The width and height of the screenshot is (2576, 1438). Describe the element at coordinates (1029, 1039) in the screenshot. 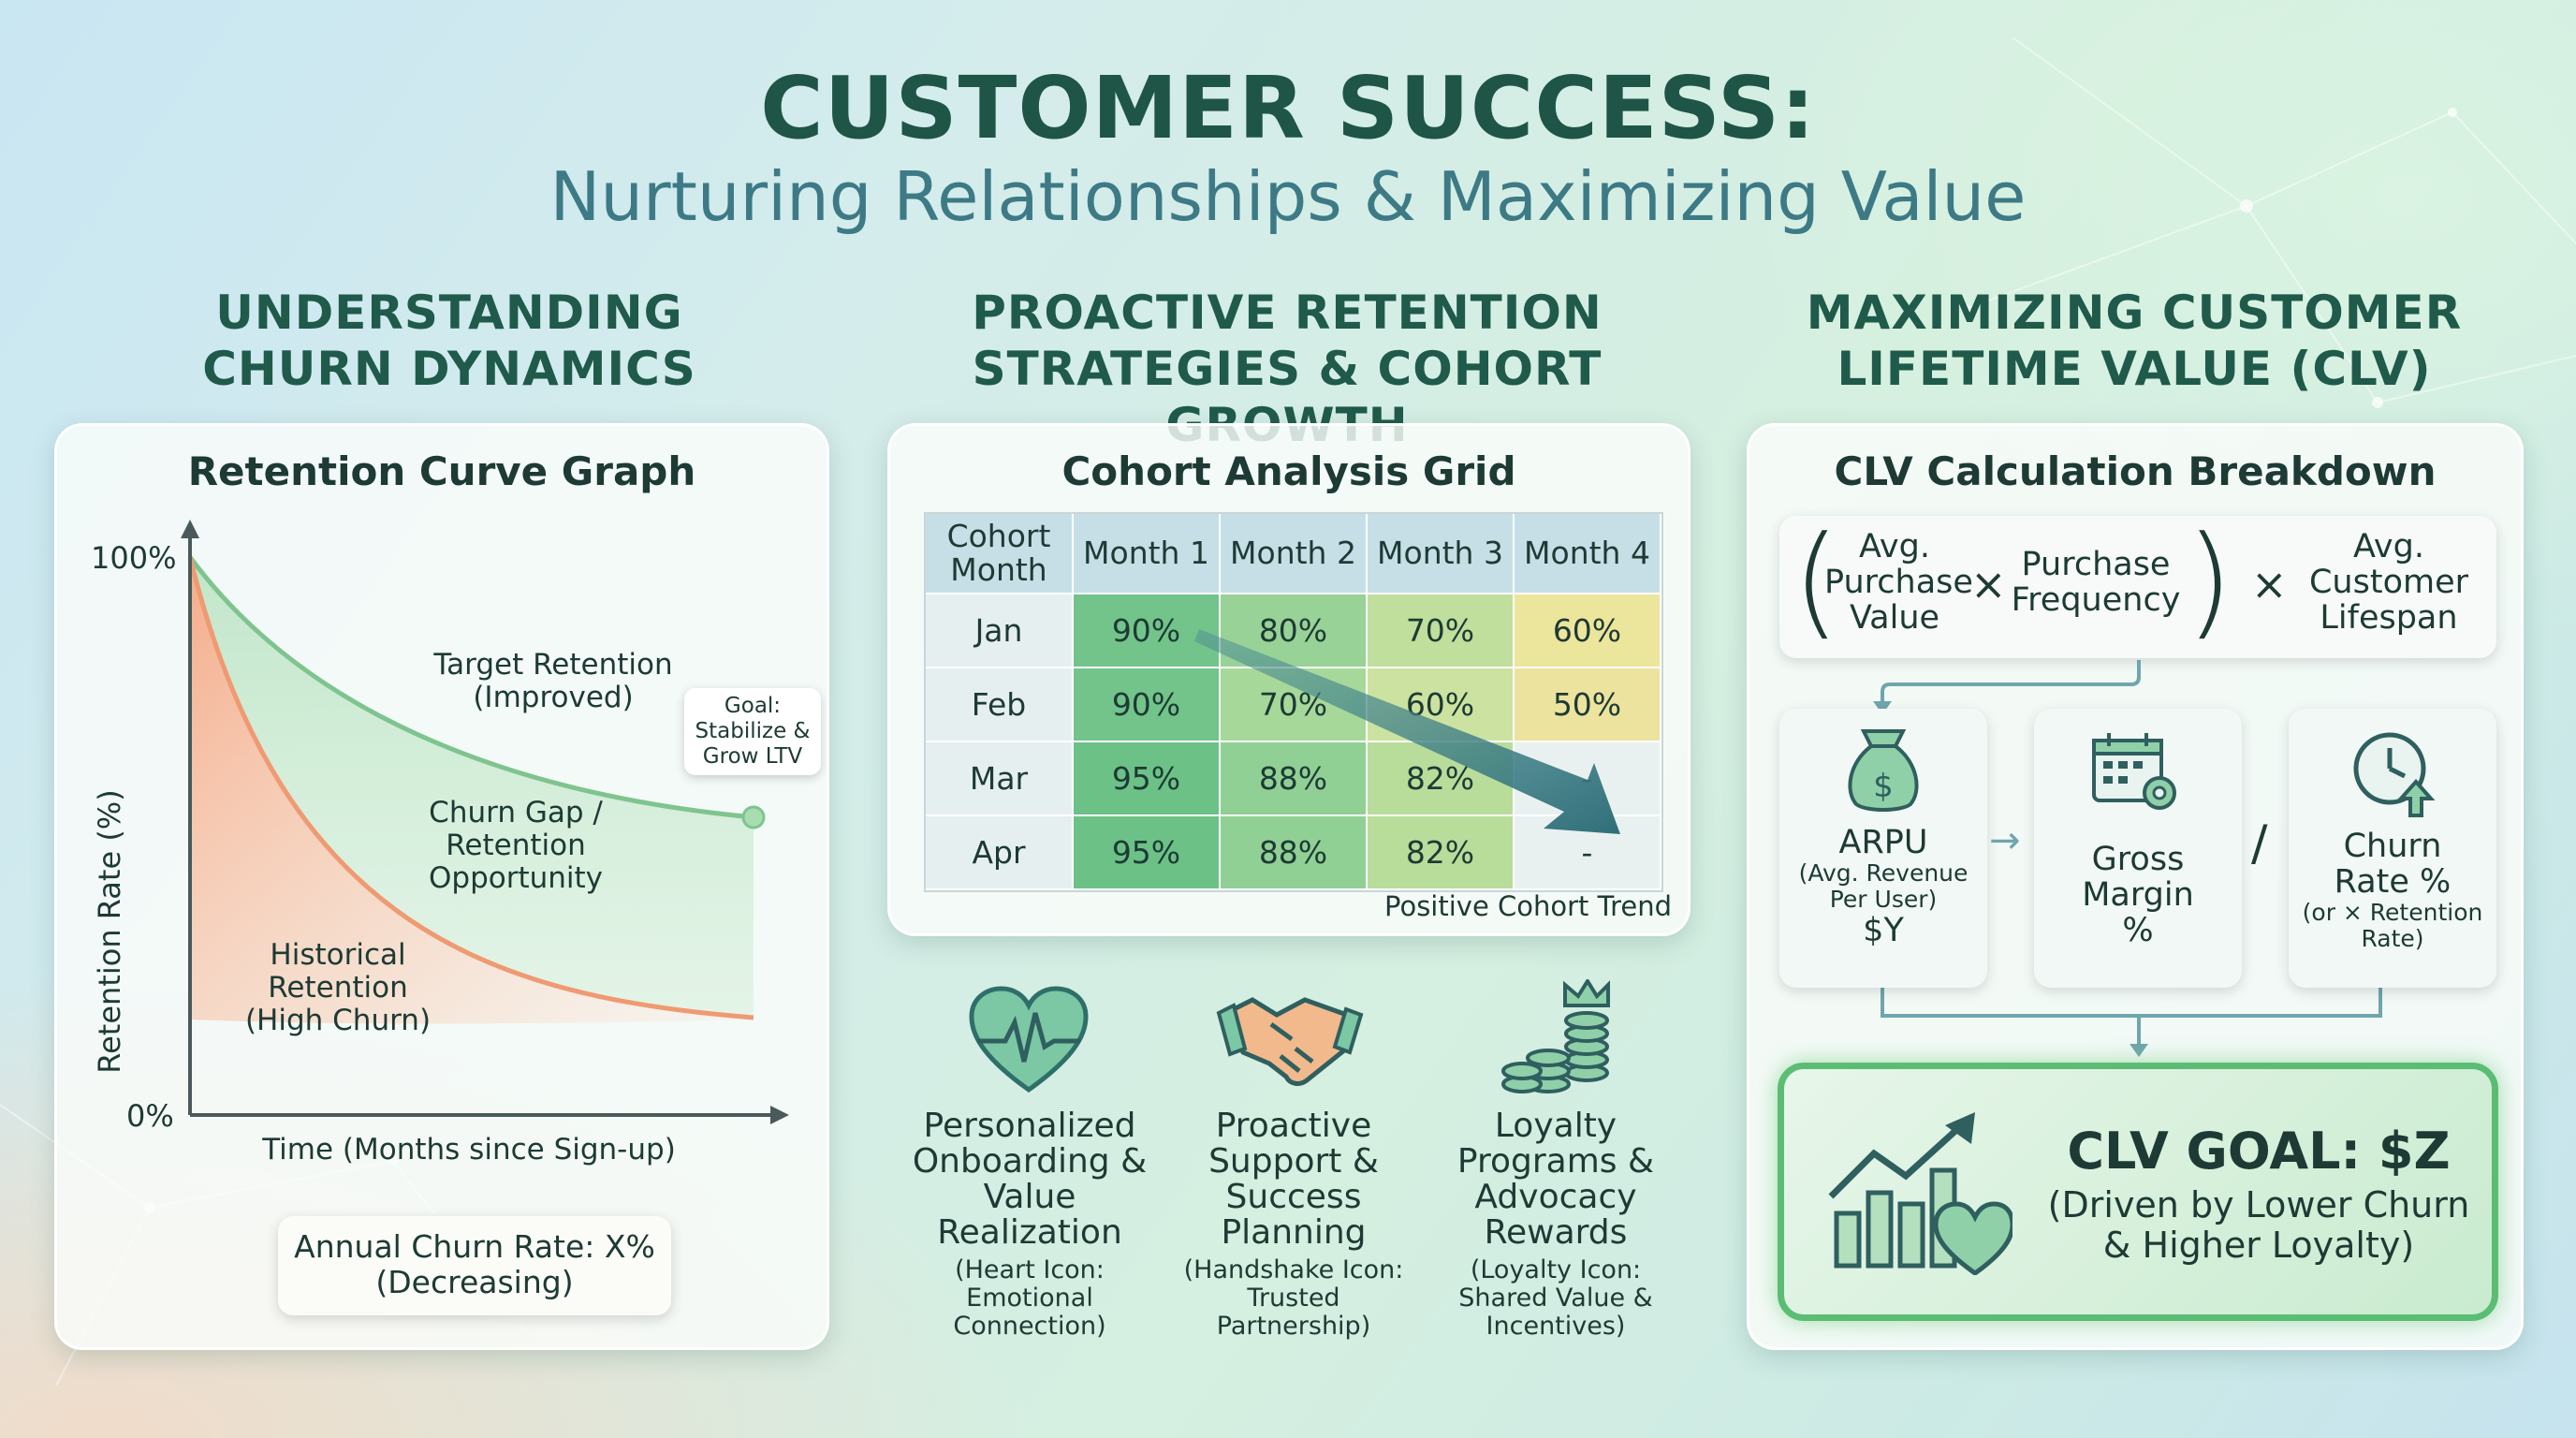

I see `heart-pulse-icon` at that location.